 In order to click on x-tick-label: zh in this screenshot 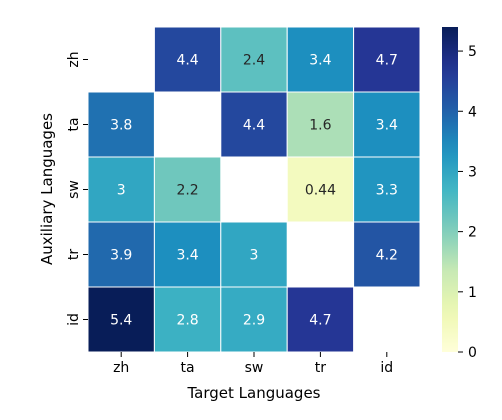, I will do `click(121, 368)`.